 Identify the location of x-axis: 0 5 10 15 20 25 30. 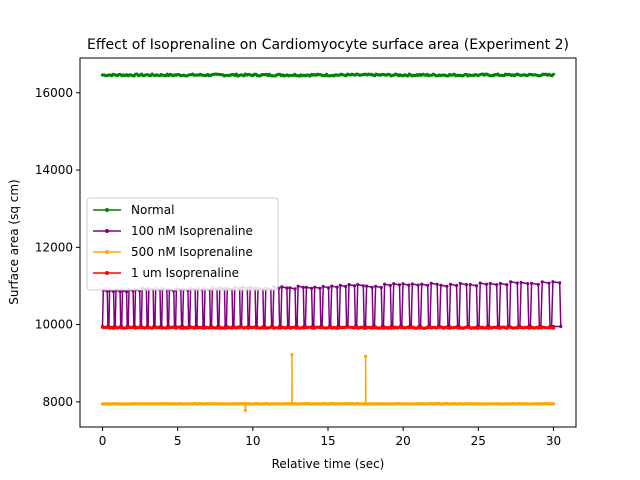
(330, 437).